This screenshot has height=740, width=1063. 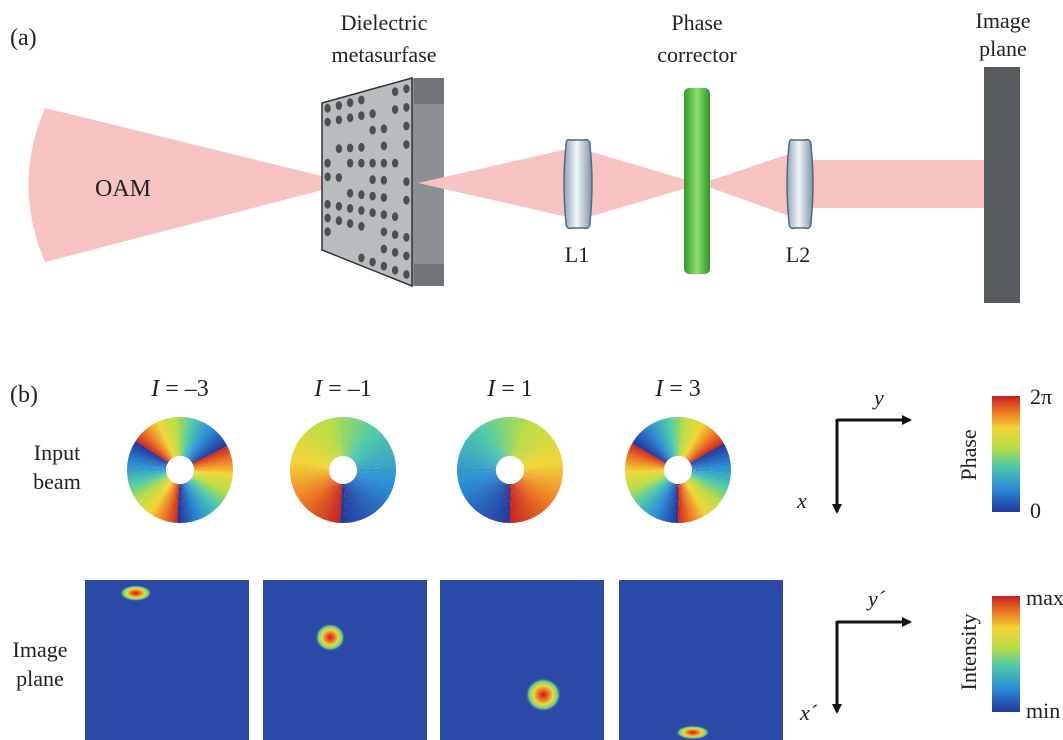 I want to click on phase-max-label: 2π, so click(x=1041, y=396).